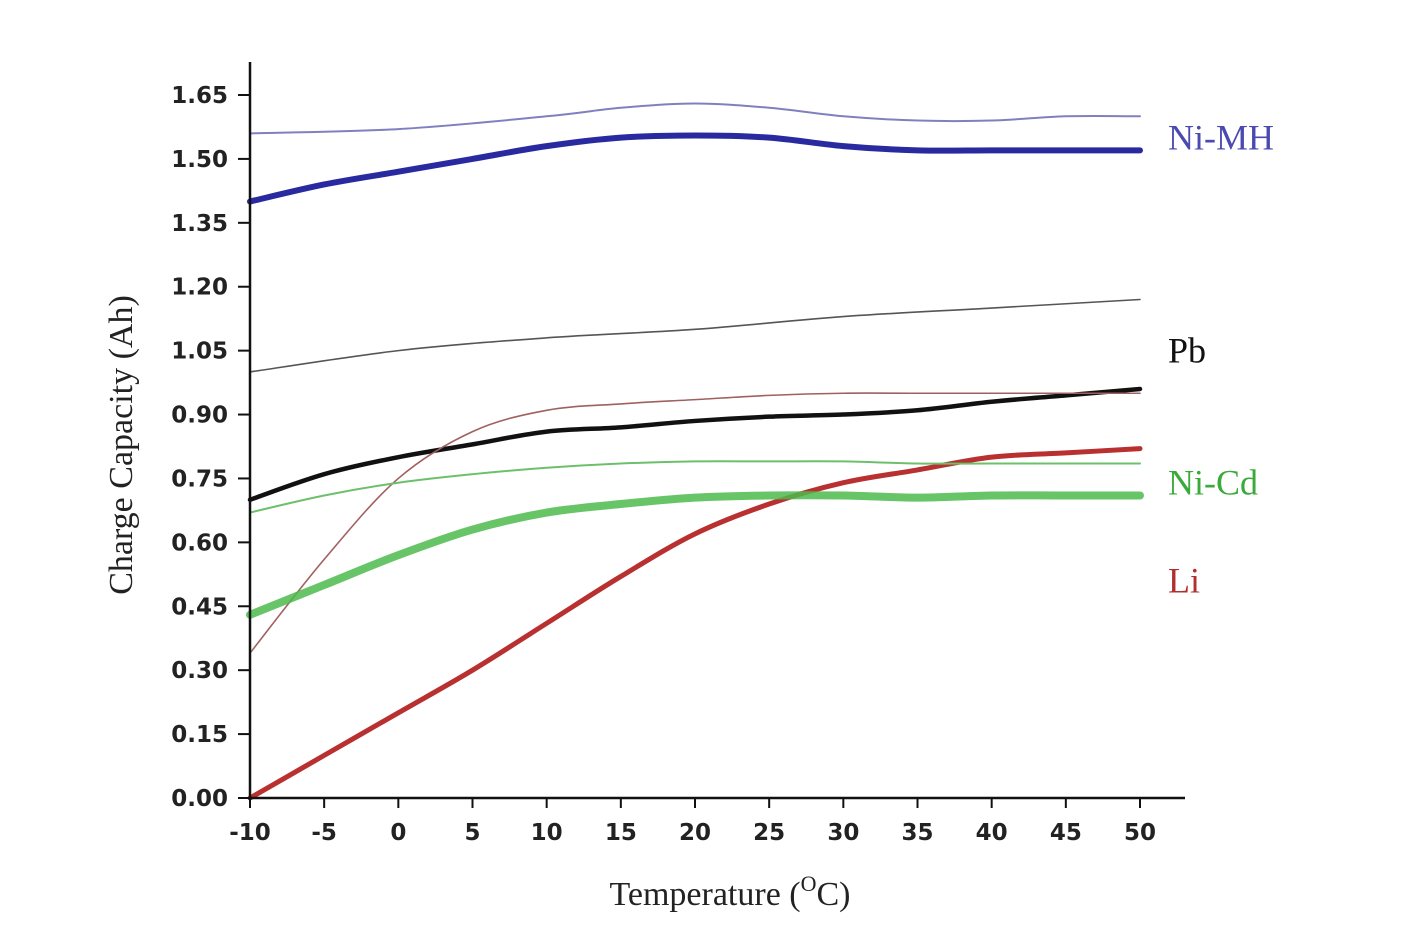  What do you see at coordinates (472, 833) in the screenshot?
I see `x-tick-label: 5` at bounding box center [472, 833].